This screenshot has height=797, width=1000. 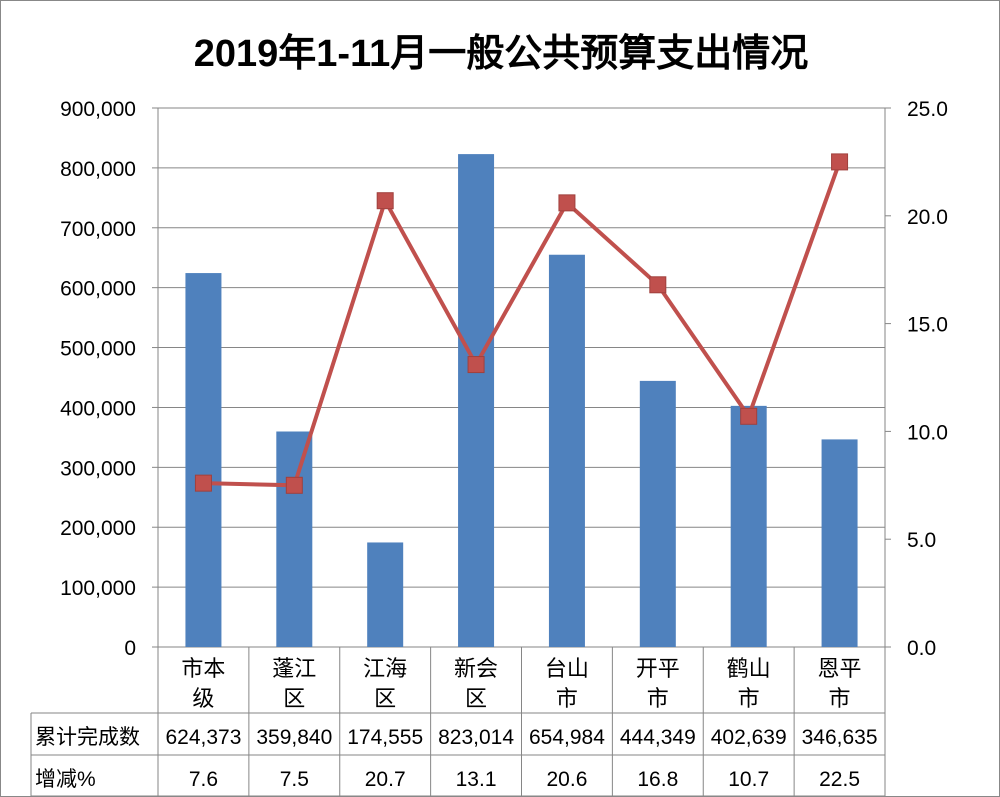 What do you see at coordinates (98, 289) in the screenshot?
I see `left-tick-label: 600,000` at bounding box center [98, 289].